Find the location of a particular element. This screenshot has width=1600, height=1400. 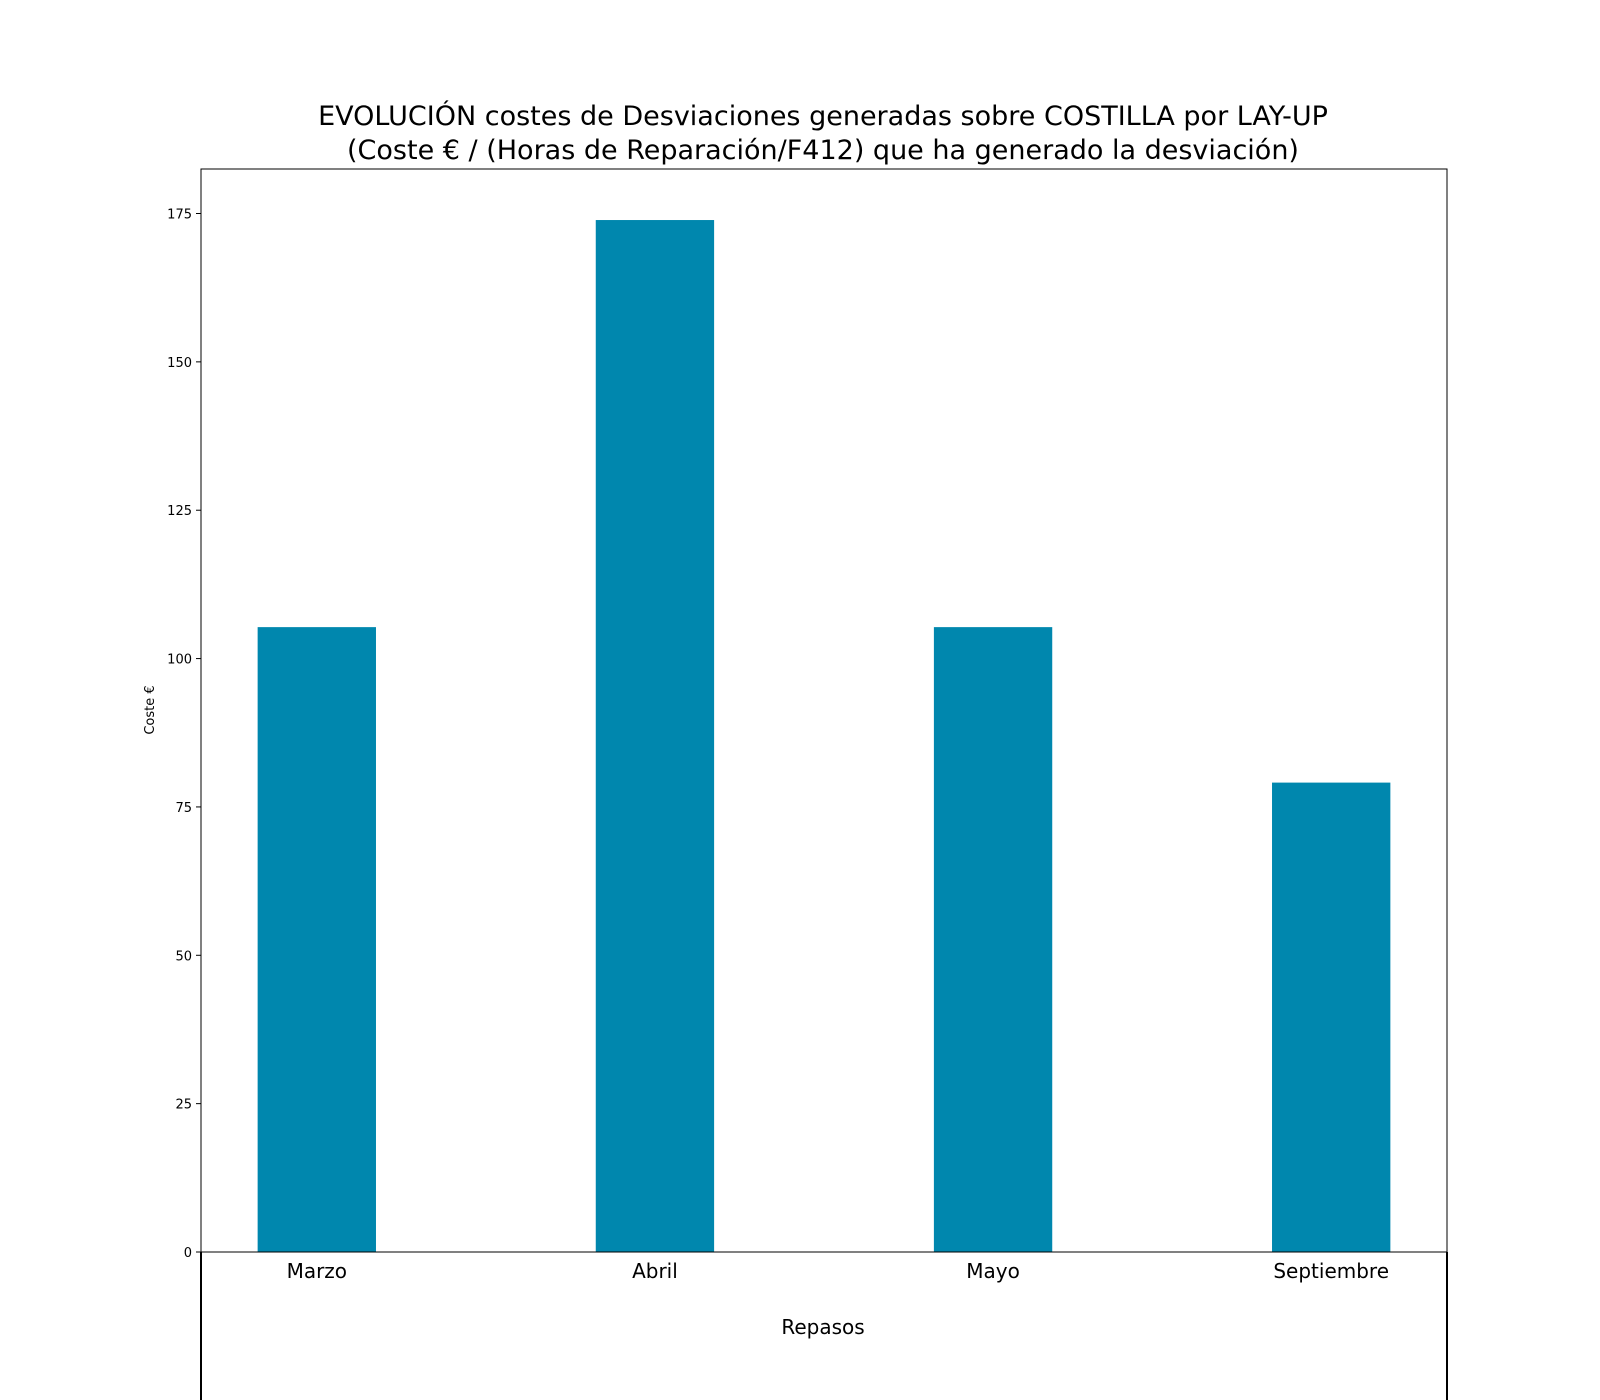

y-axis-label: Coste € is located at coordinates (150, 709).